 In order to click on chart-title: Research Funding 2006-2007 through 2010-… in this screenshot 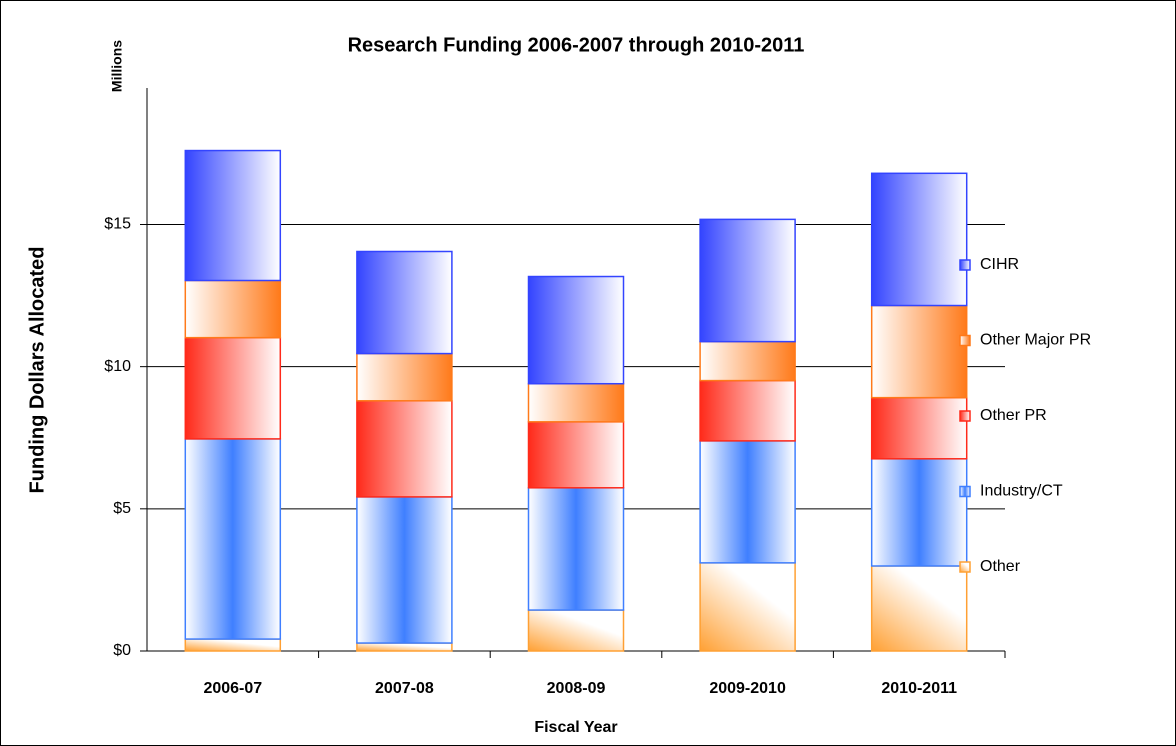, I will do `click(576, 45)`.